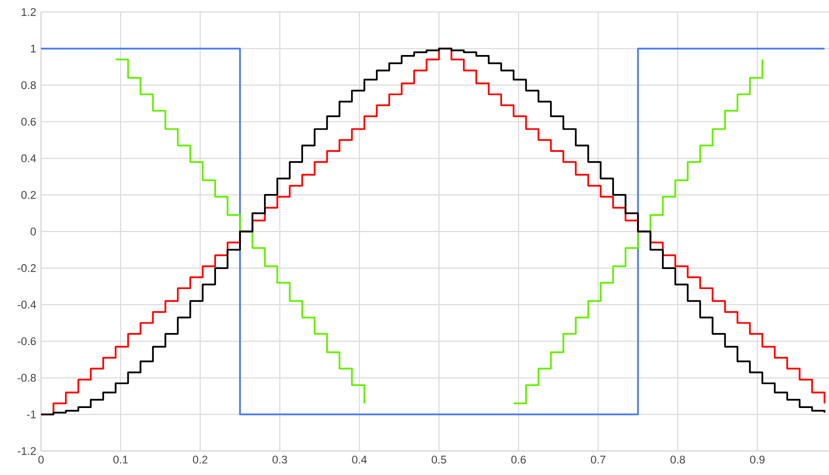 The width and height of the screenshot is (829, 475). Describe the element at coordinates (41, 460) in the screenshot. I see `x-tick-label: 0` at that location.